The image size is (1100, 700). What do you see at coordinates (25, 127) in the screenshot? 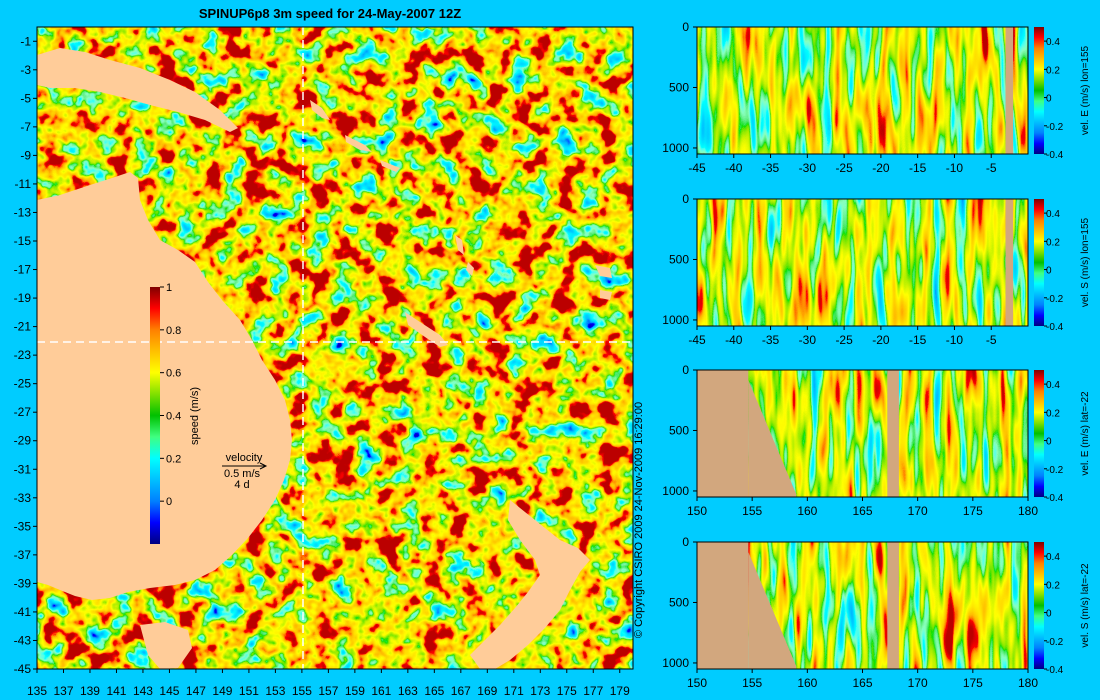
I see `map-y-tick-label: -7` at bounding box center [25, 127].